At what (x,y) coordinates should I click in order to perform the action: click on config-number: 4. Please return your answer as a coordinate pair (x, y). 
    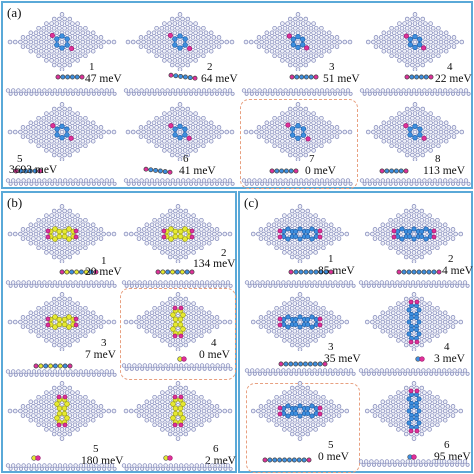
    Looking at the image, I should click on (447, 347).